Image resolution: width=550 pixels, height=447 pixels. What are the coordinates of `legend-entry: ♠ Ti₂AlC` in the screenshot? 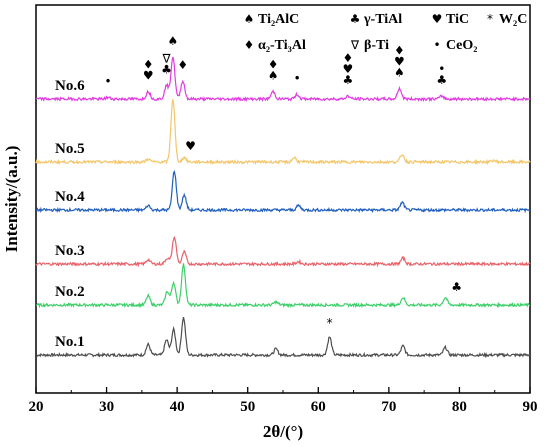 It's located at (272, 19).